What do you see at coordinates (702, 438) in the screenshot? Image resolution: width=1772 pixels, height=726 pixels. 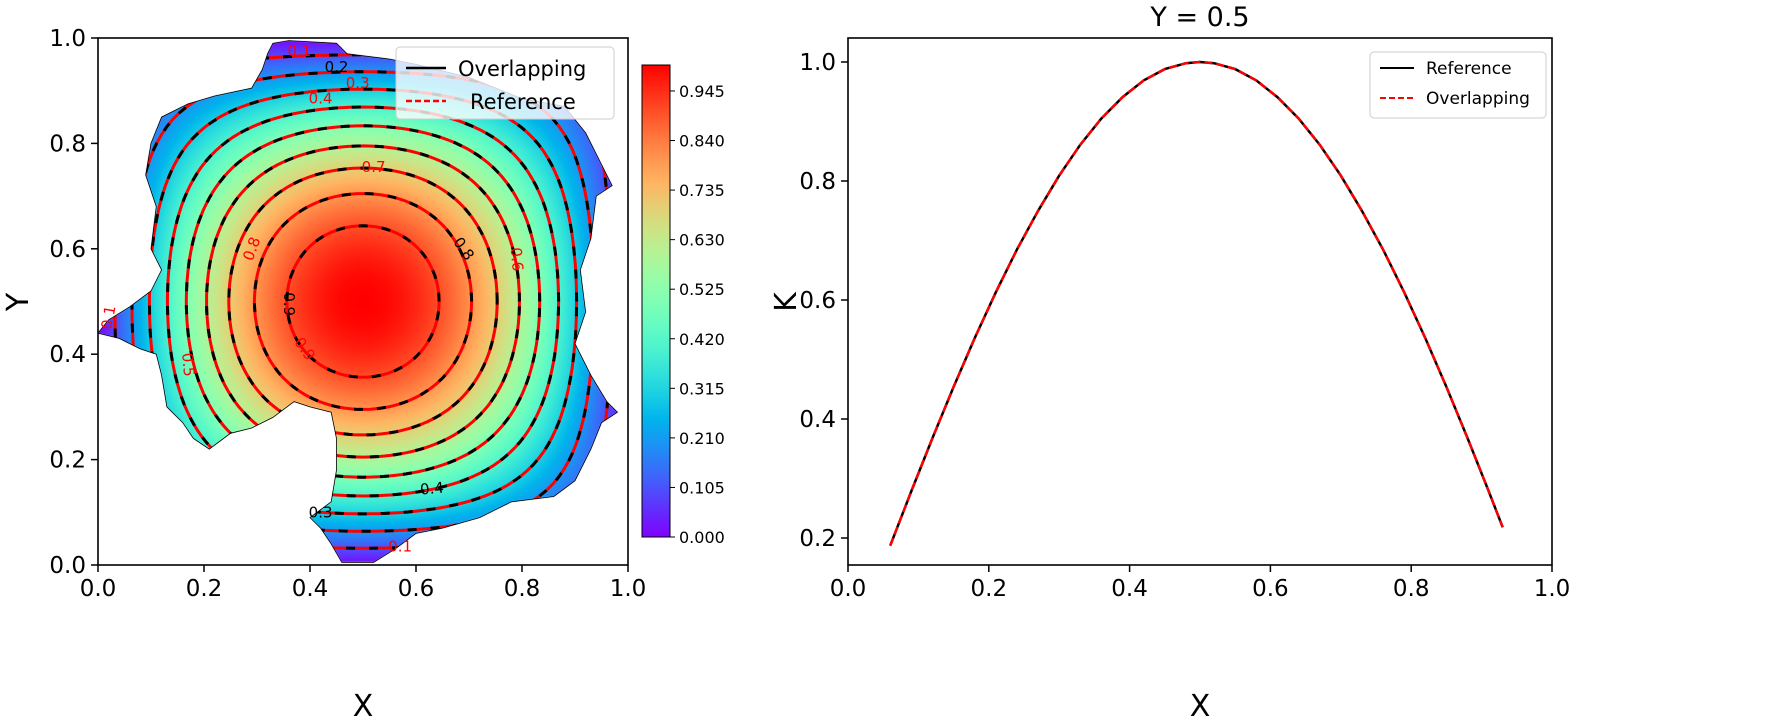 I see `colorbar-tick-label: 0.210` at bounding box center [702, 438].